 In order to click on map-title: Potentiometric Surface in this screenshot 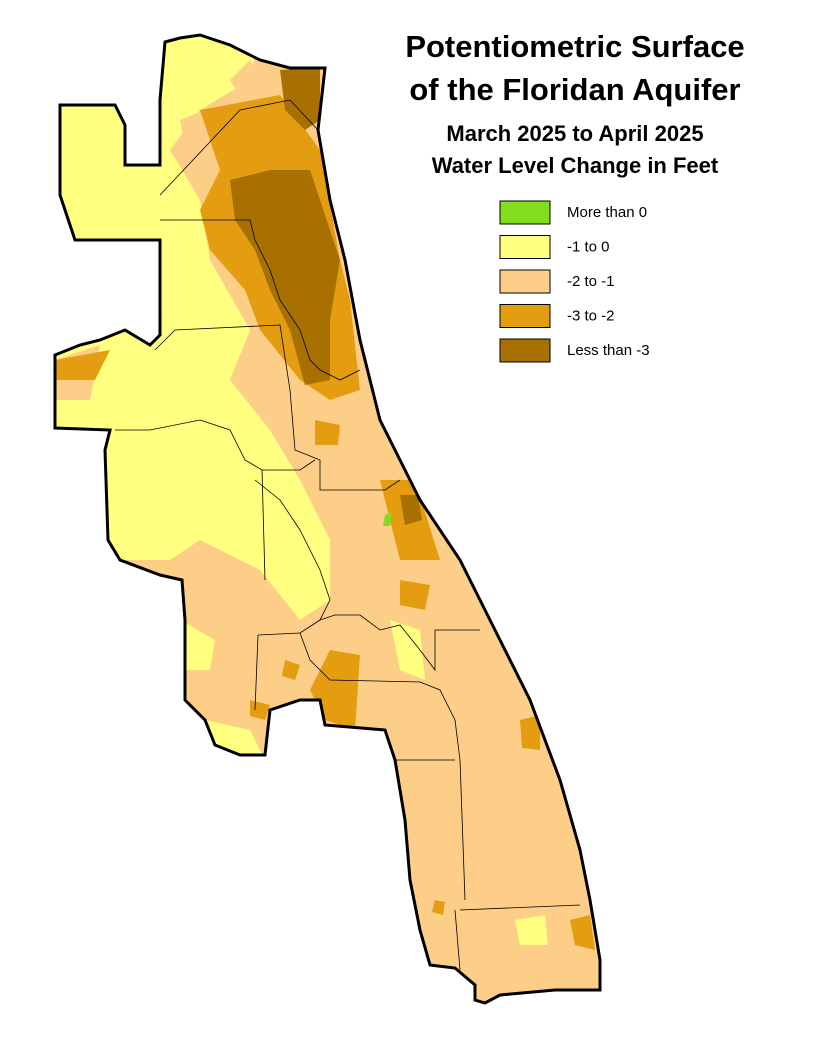, I will do `click(574, 46)`.